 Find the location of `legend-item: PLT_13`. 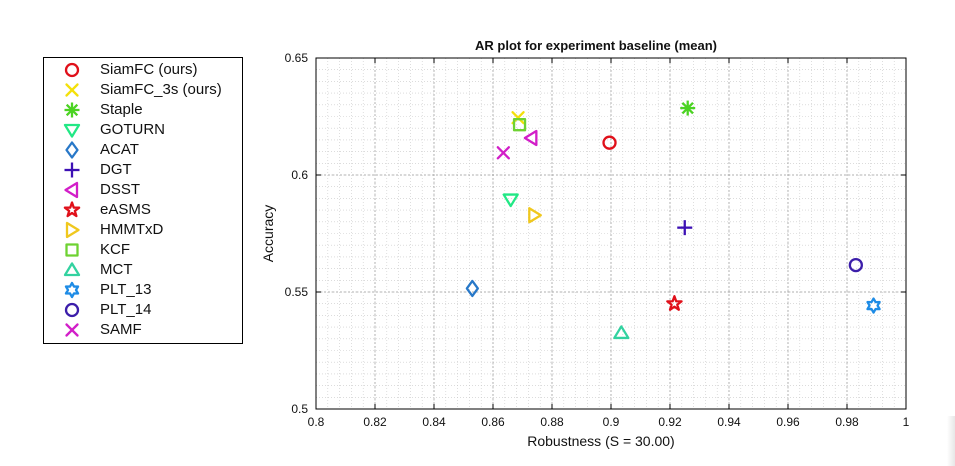

legend-item: PLT_13 is located at coordinates (143, 290).